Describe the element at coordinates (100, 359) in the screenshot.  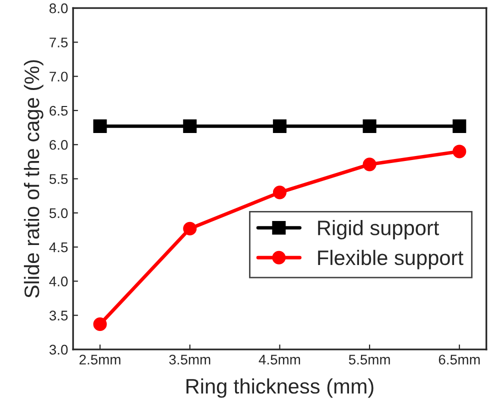
I see `x-tick-label: 2.5mm` at that location.